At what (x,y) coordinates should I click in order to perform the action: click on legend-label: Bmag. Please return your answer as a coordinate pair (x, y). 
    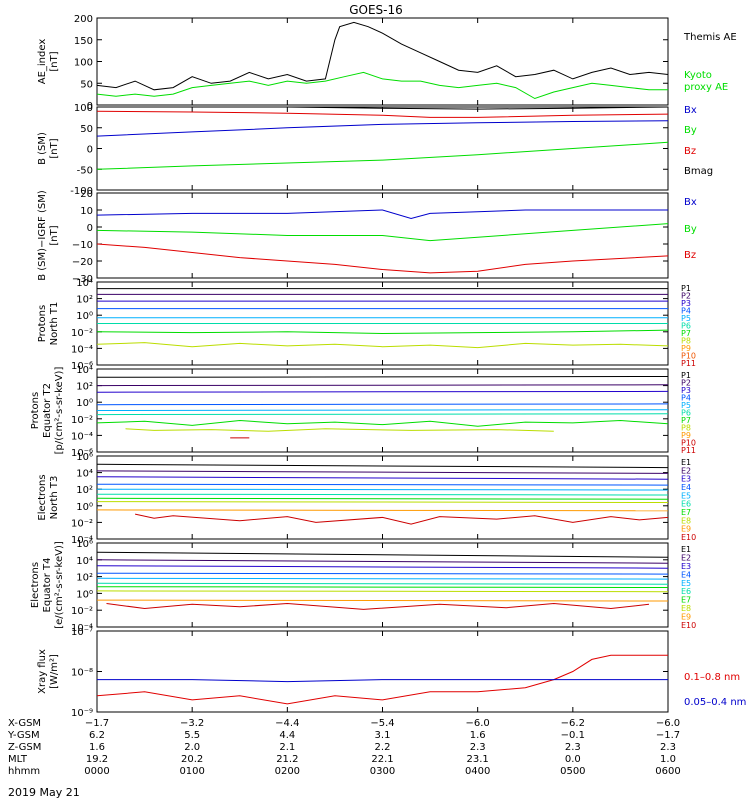
    Looking at the image, I should click on (698, 171).